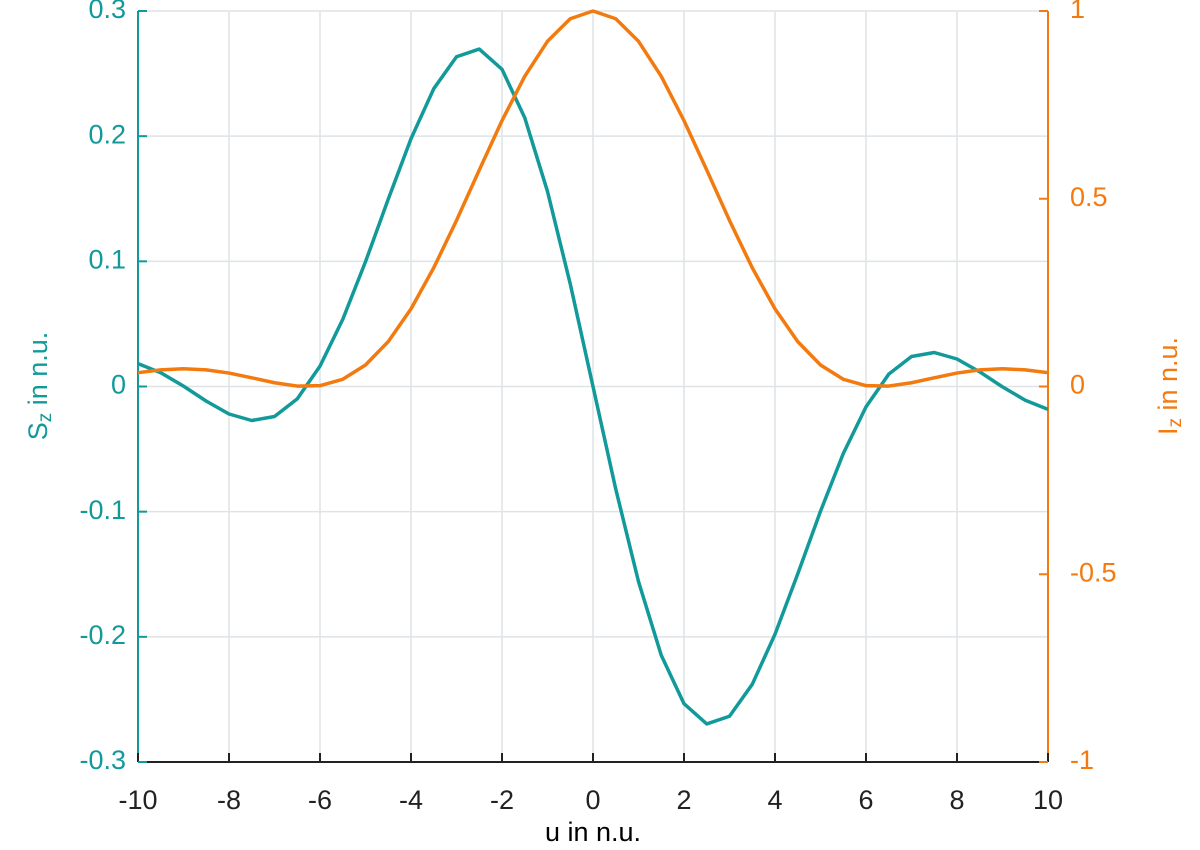 The image size is (1200, 850). What do you see at coordinates (38, 431) in the screenshot?
I see `label-part: S` at bounding box center [38, 431].